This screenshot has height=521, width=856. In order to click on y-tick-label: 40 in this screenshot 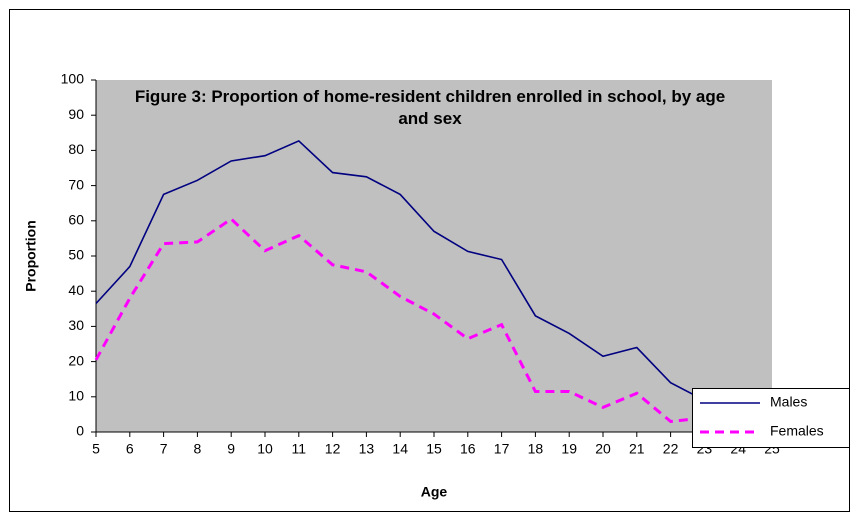, I will do `click(76, 290)`.